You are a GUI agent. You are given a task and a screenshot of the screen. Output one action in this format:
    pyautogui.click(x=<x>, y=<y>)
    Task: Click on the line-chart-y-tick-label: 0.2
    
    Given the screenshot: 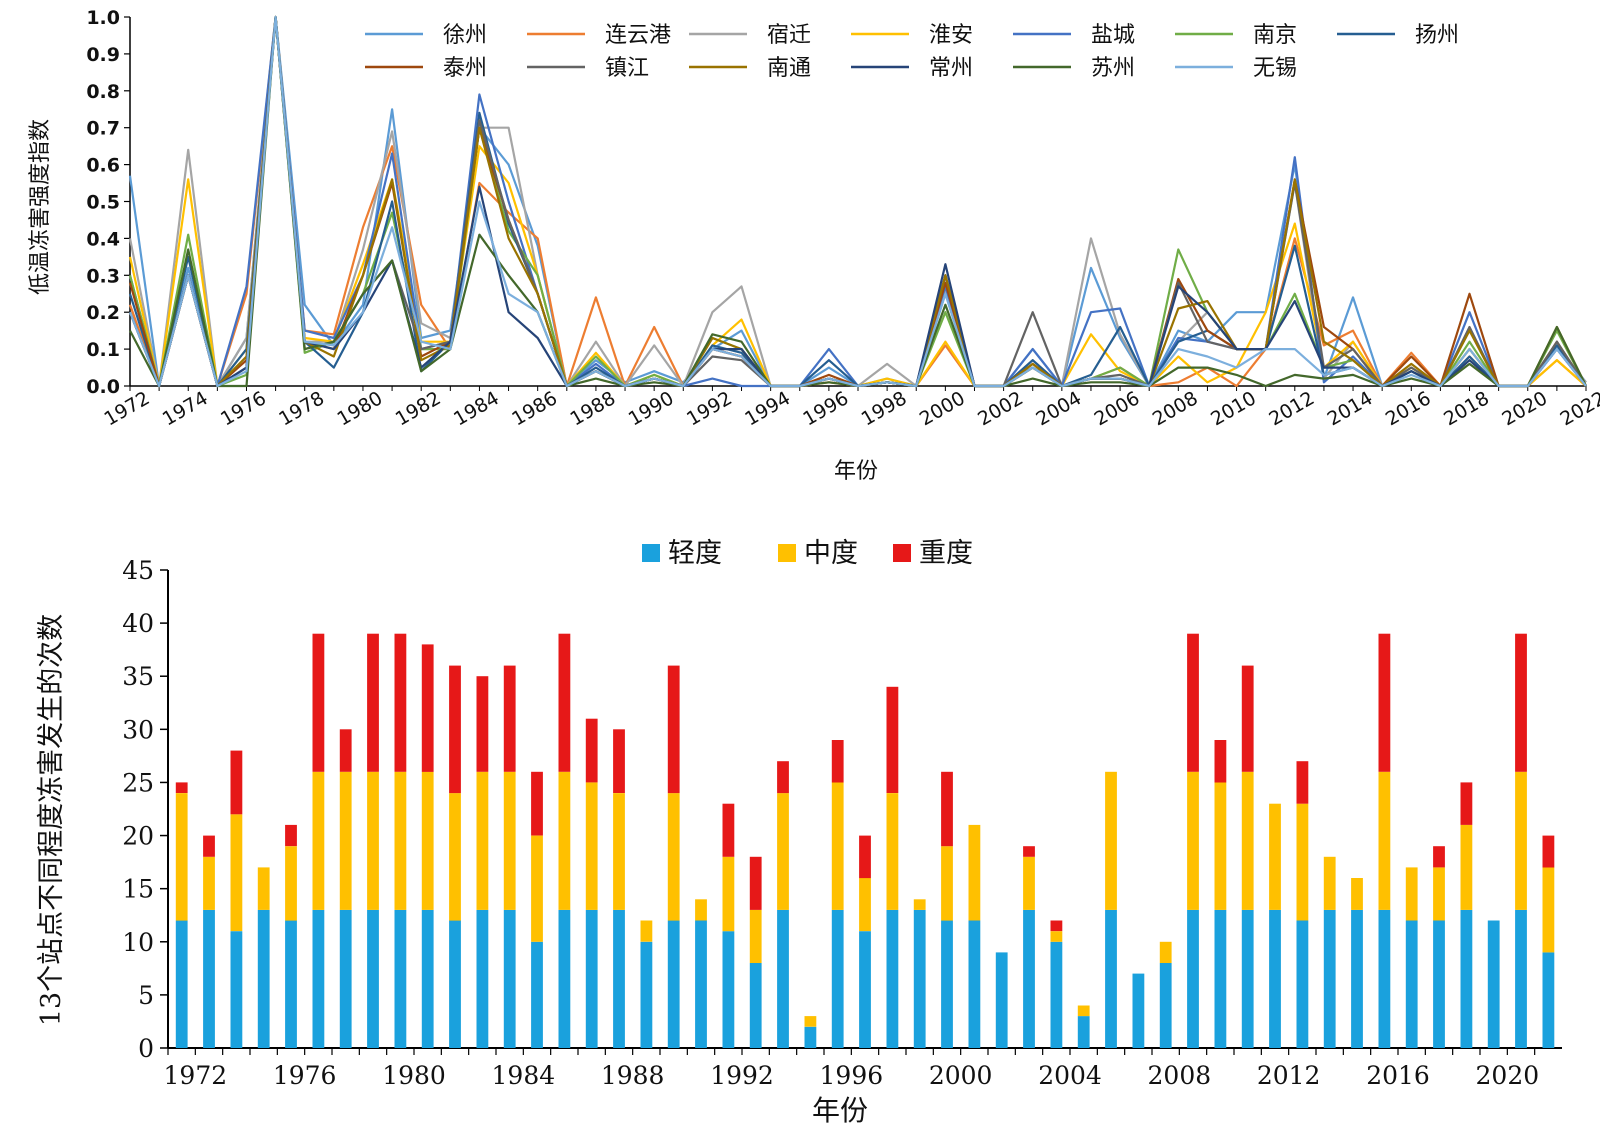 What is the action you would take?
    pyautogui.click(x=103, y=313)
    